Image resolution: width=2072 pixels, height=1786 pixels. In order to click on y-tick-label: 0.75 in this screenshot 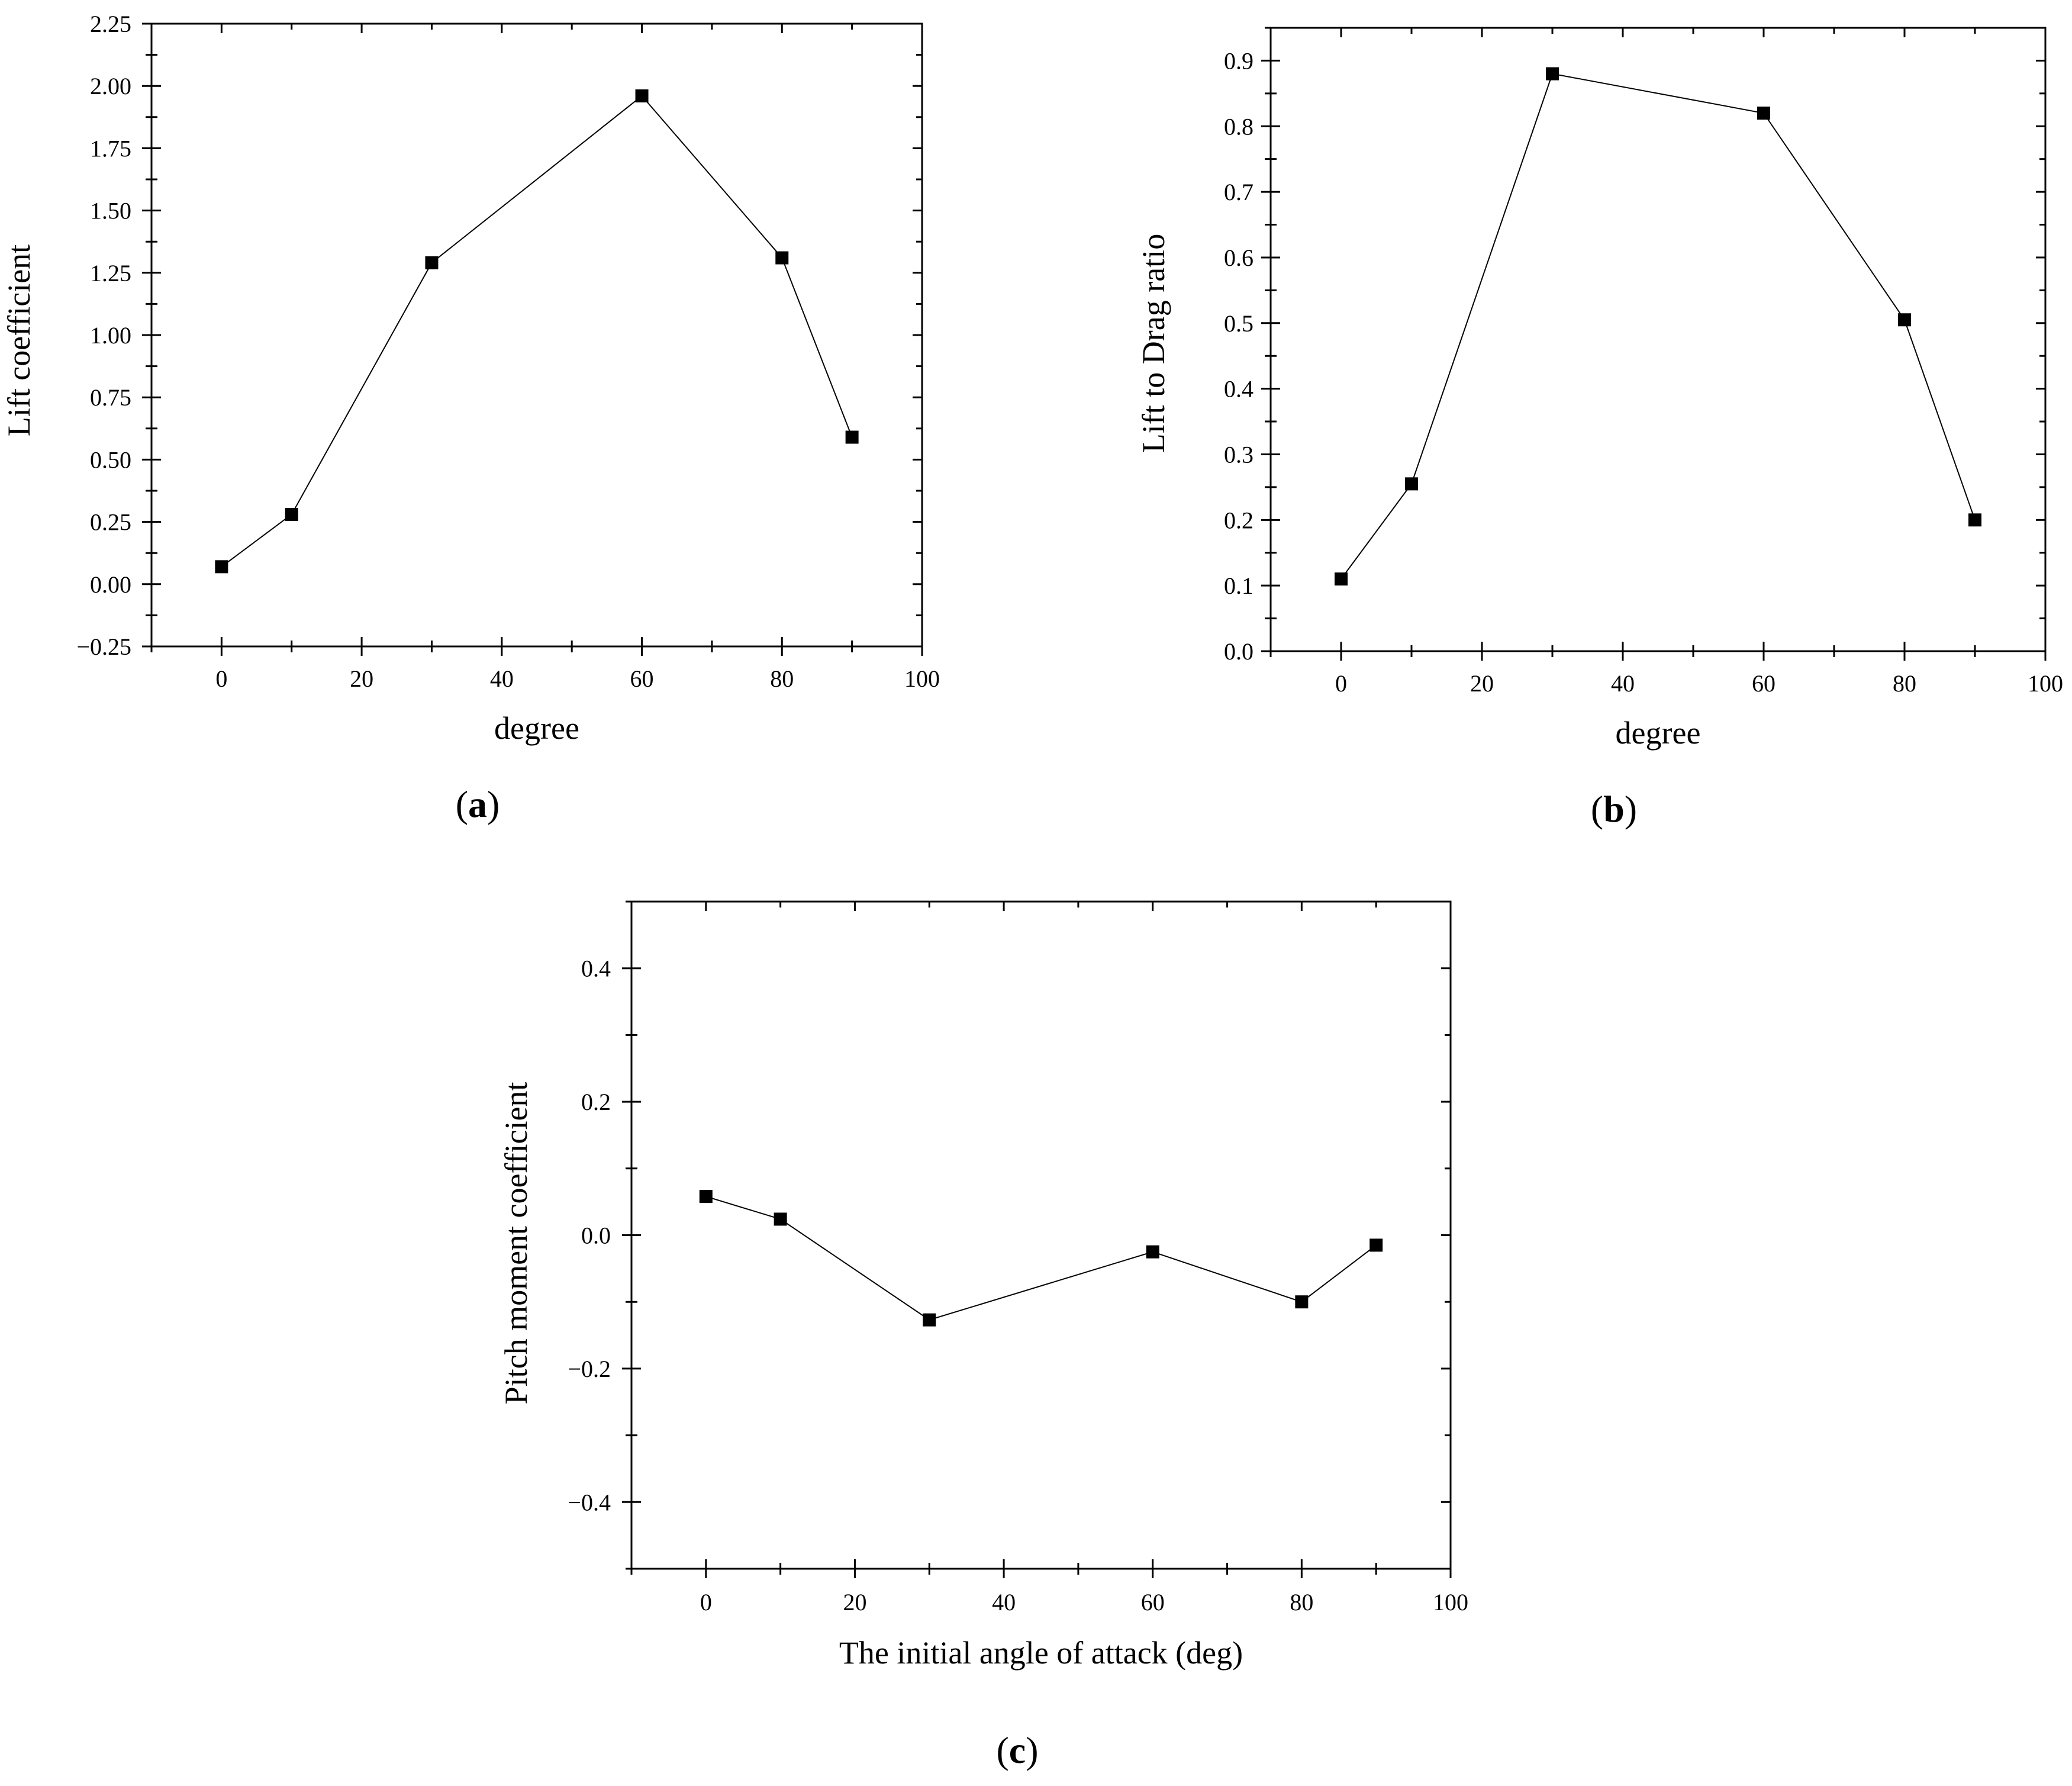, I will do `click(110, 398)`.